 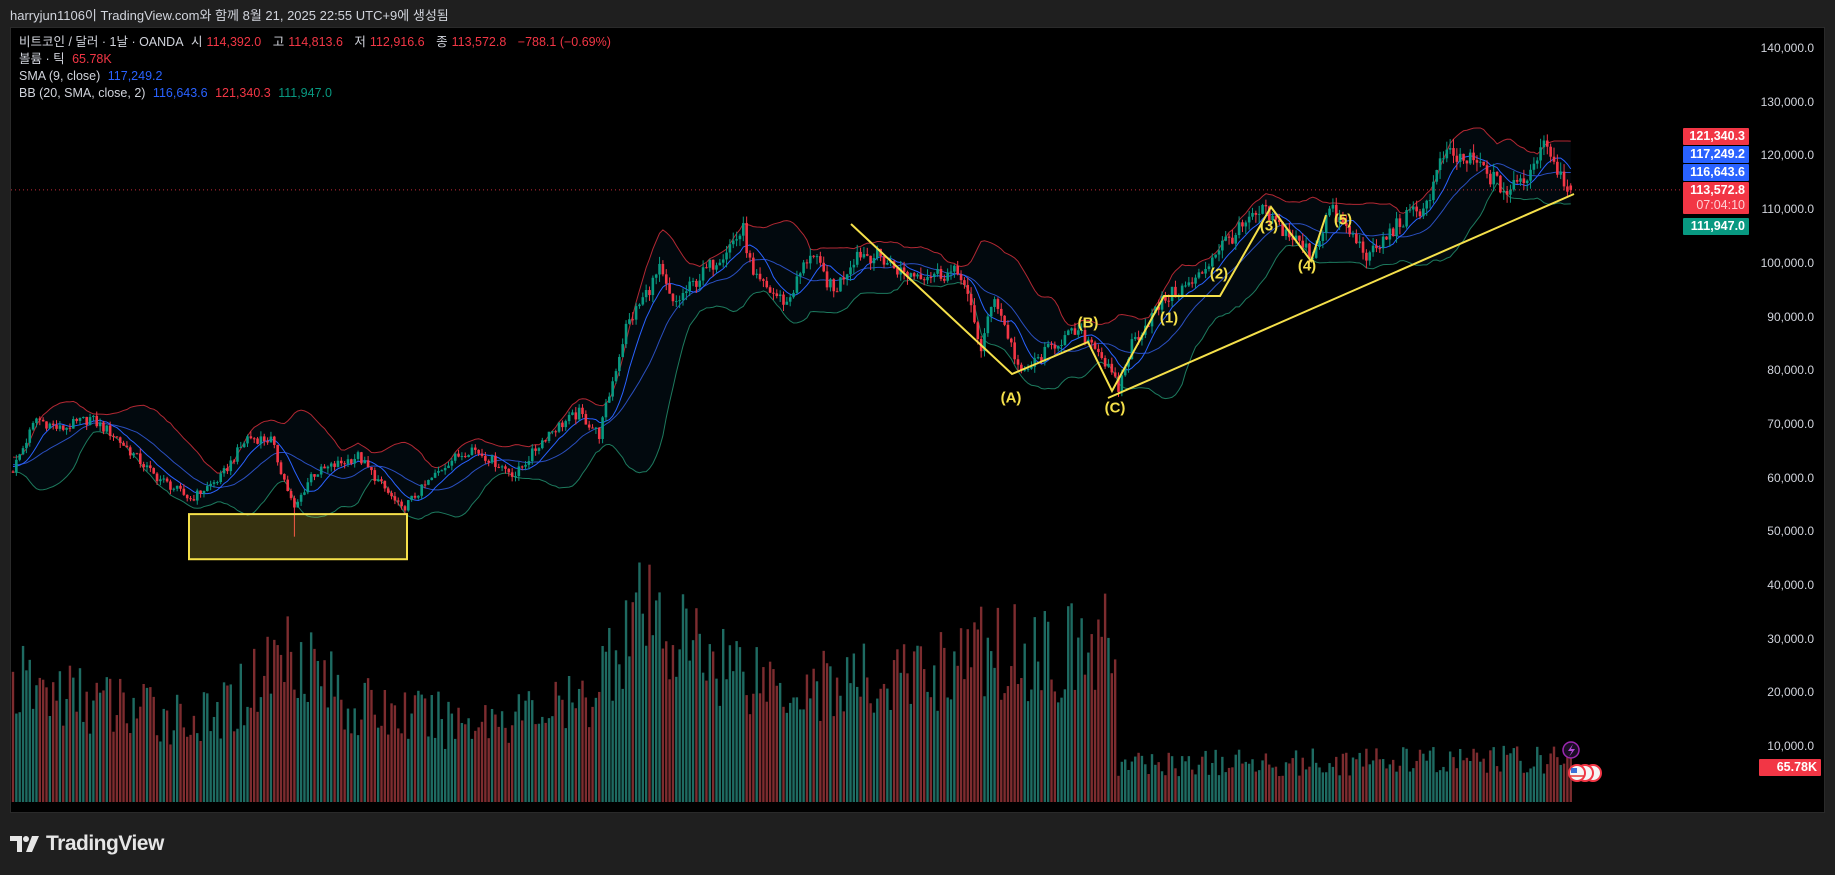 I want to click on symbol-title: 비트코인 / 달러 · 1날 · OANDA, so click(x=101, y=42).